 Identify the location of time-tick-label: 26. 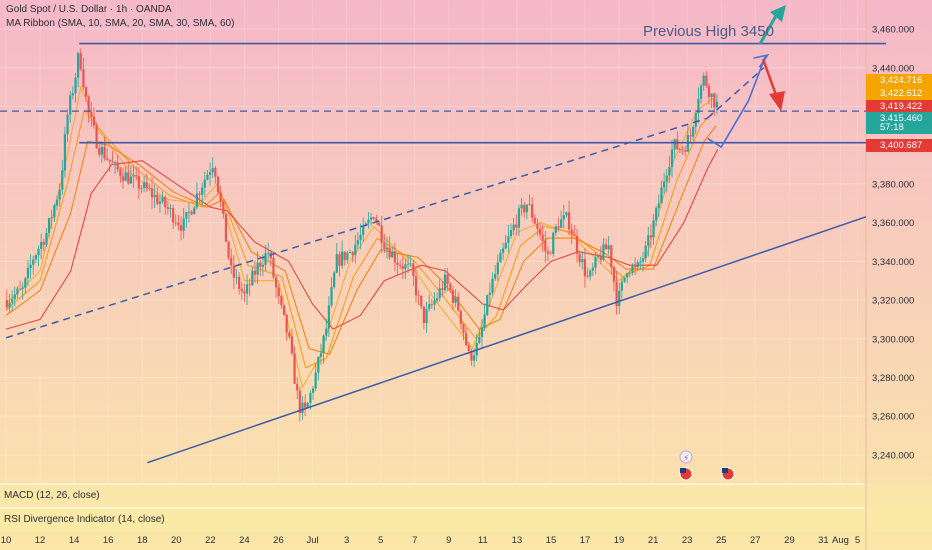
(278, 540).